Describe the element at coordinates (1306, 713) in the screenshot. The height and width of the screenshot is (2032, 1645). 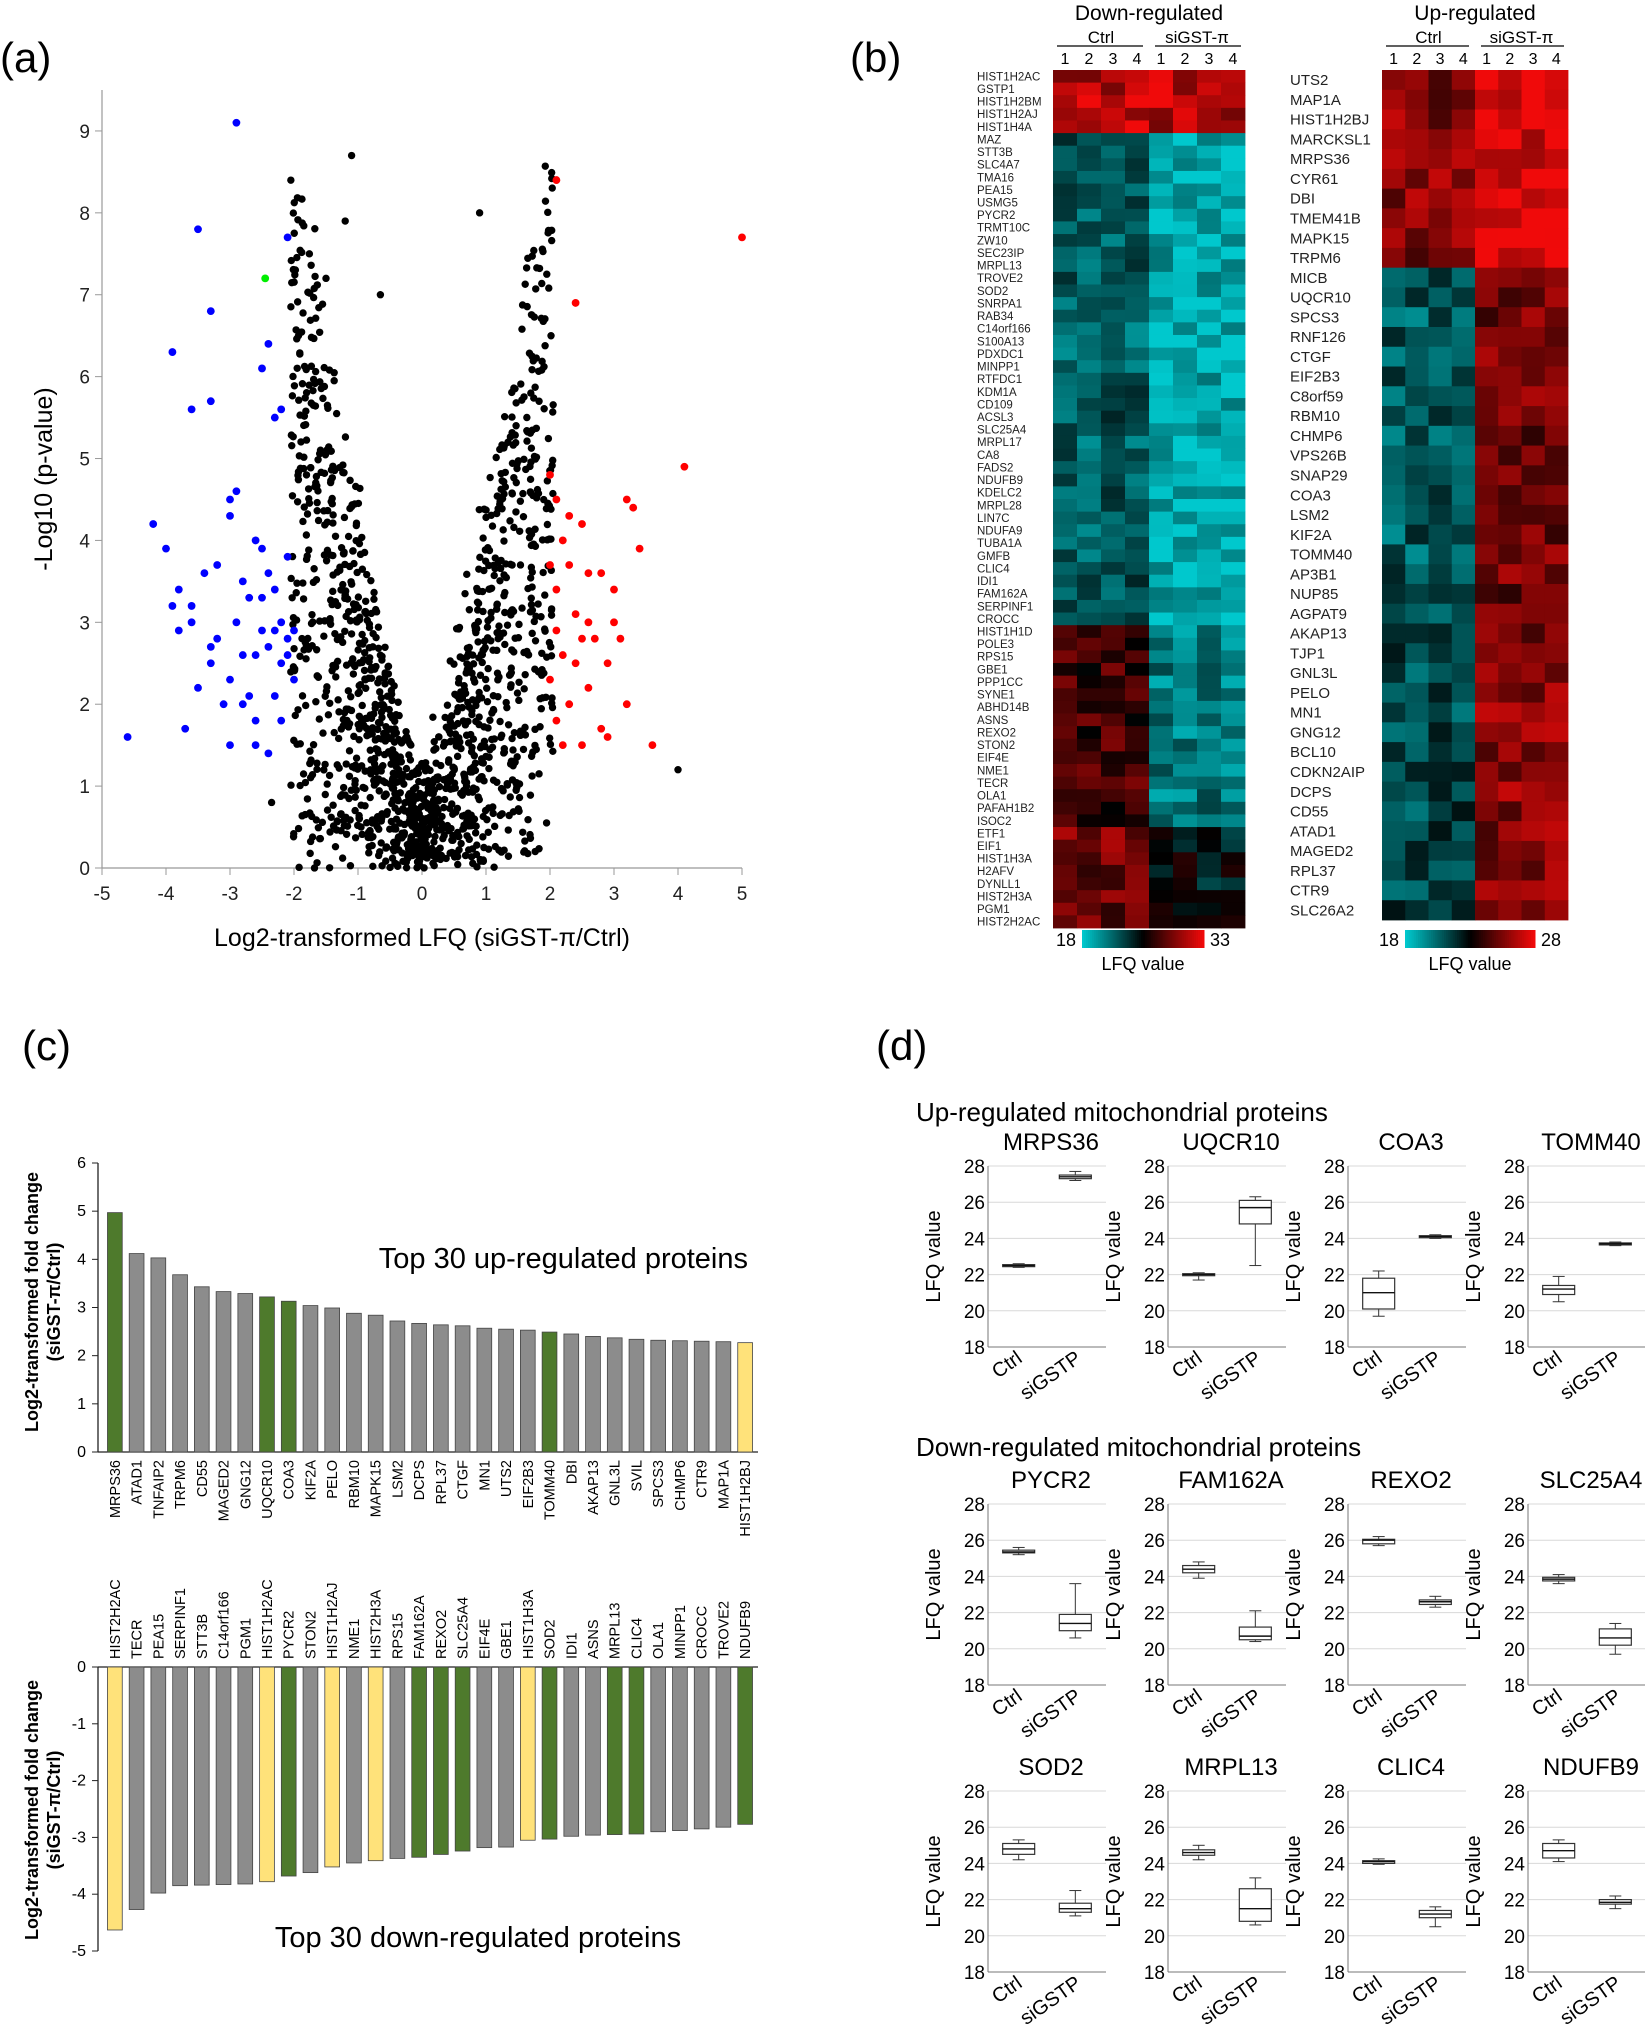
I see `row-label: MN1` at that location.